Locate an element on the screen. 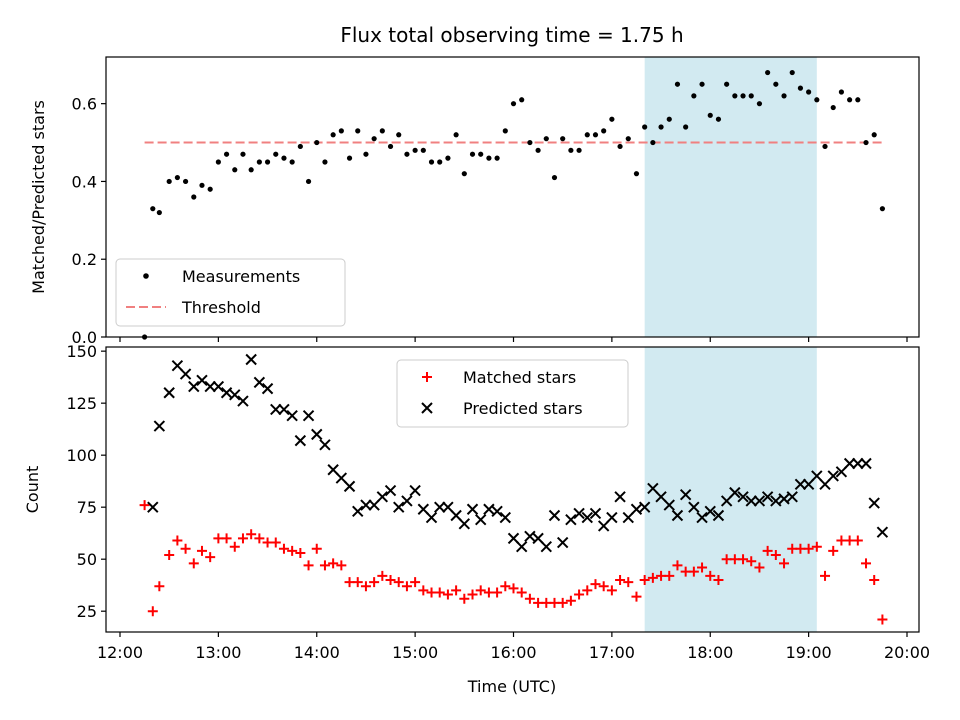 This screenshot has width=960, height=720. x-tick-label: 20:00 is located at coordinates (907, 652).